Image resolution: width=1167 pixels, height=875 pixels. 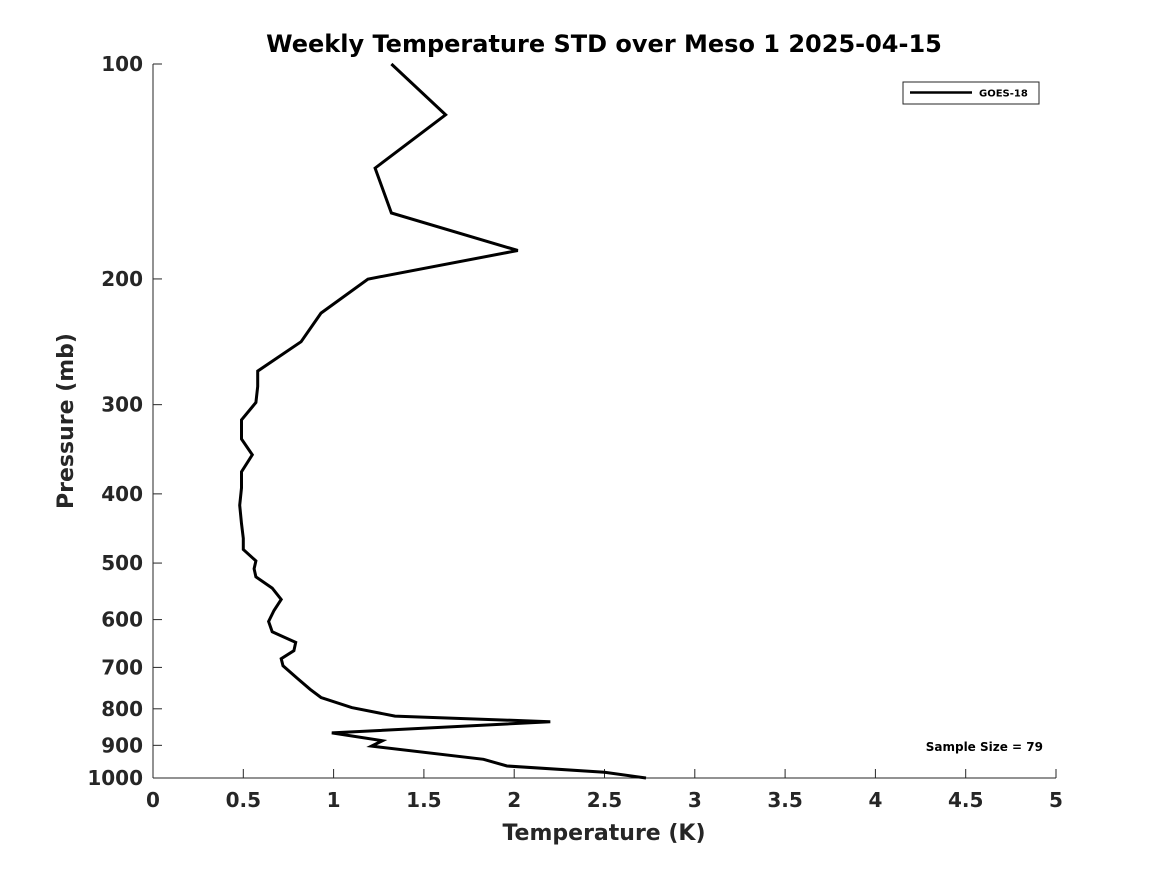 What do you see at coordinates (122, 279) in the screenshot?
I see `y-tick-label: 200` at bounding box center [122, 279].